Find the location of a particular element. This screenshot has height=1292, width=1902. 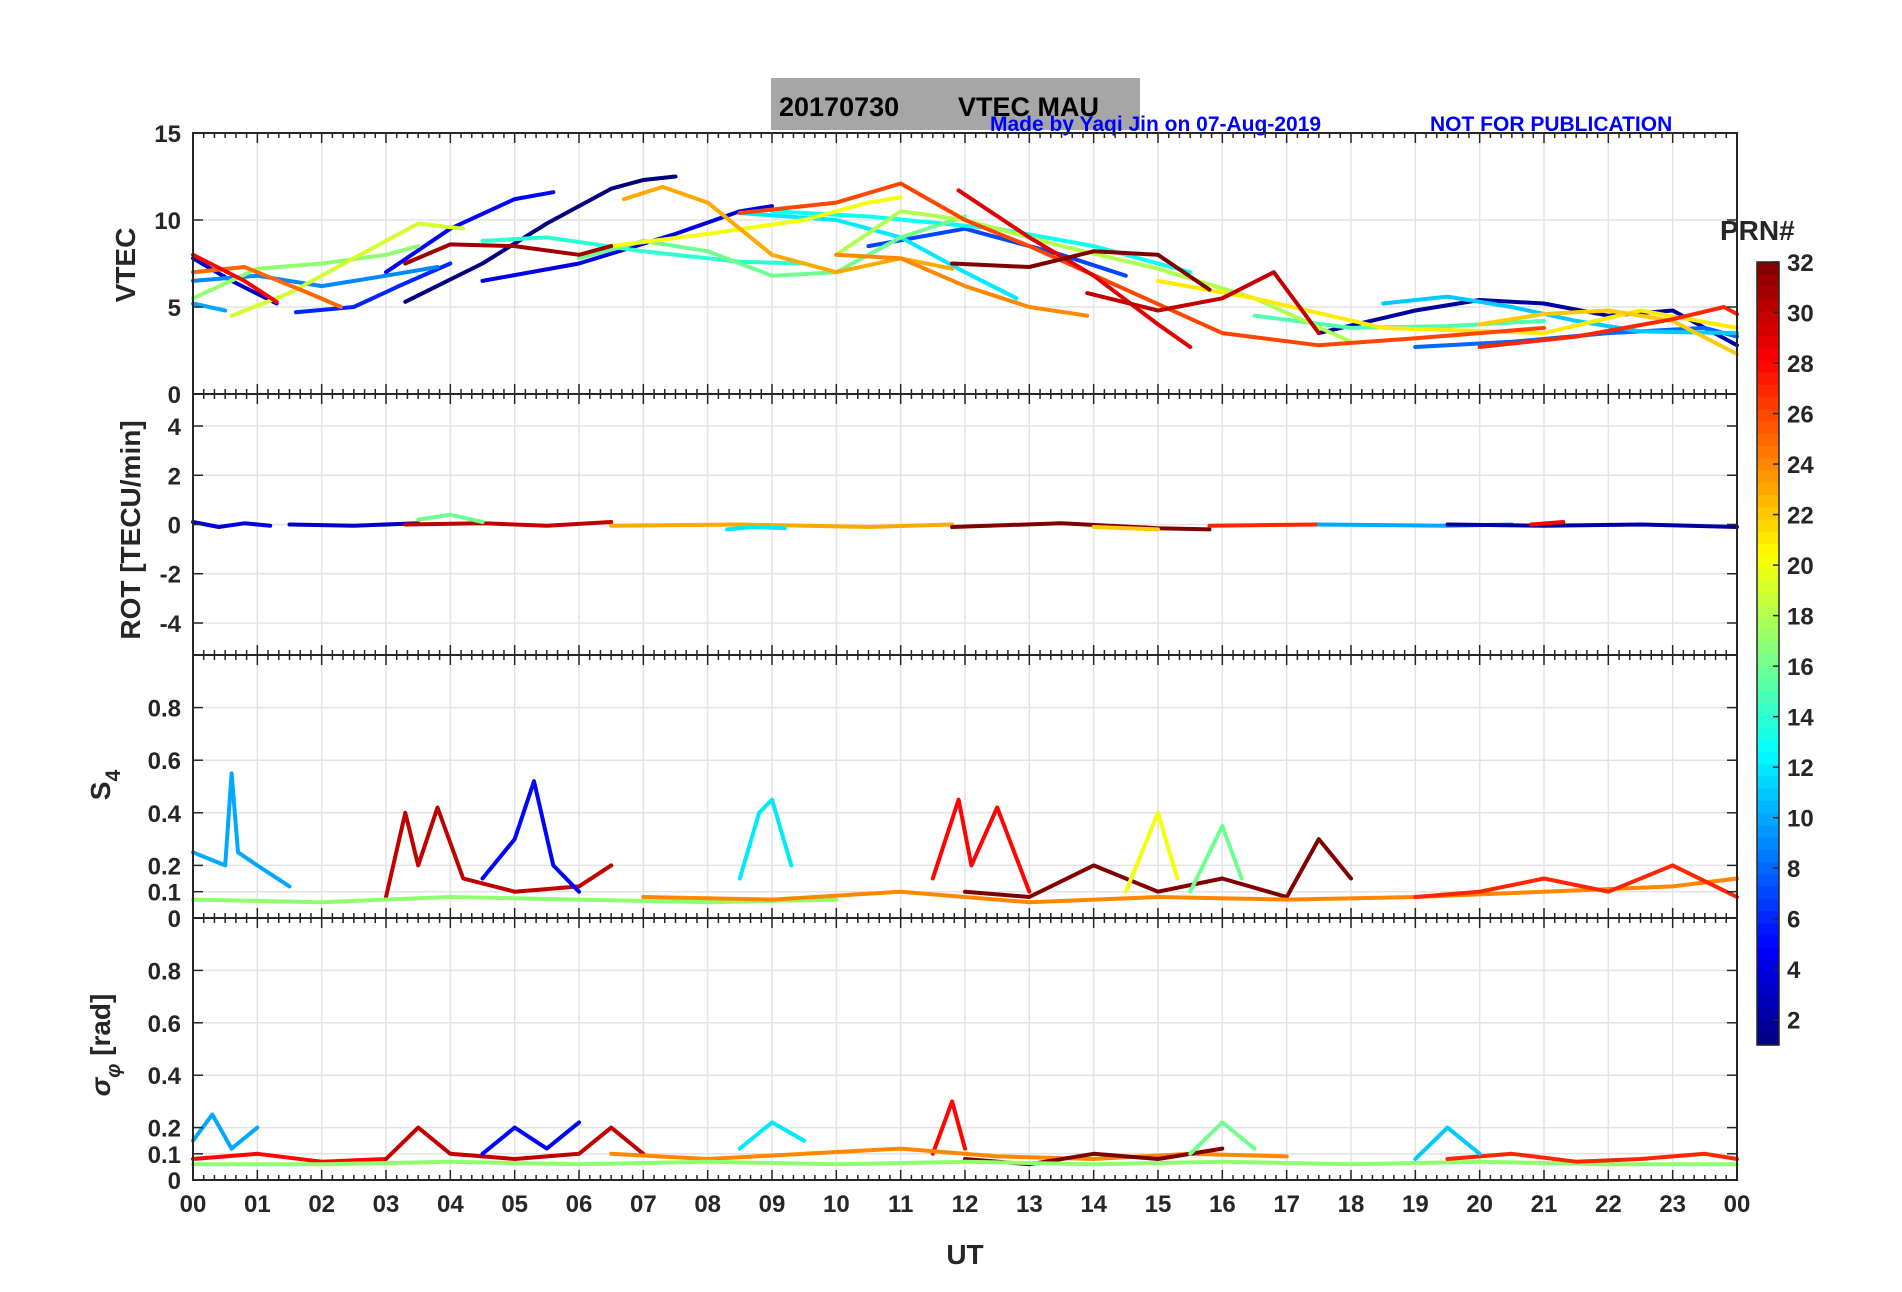

ylabel-sigma-phi: σφ [rad] is located at coordinates (105, 1045).